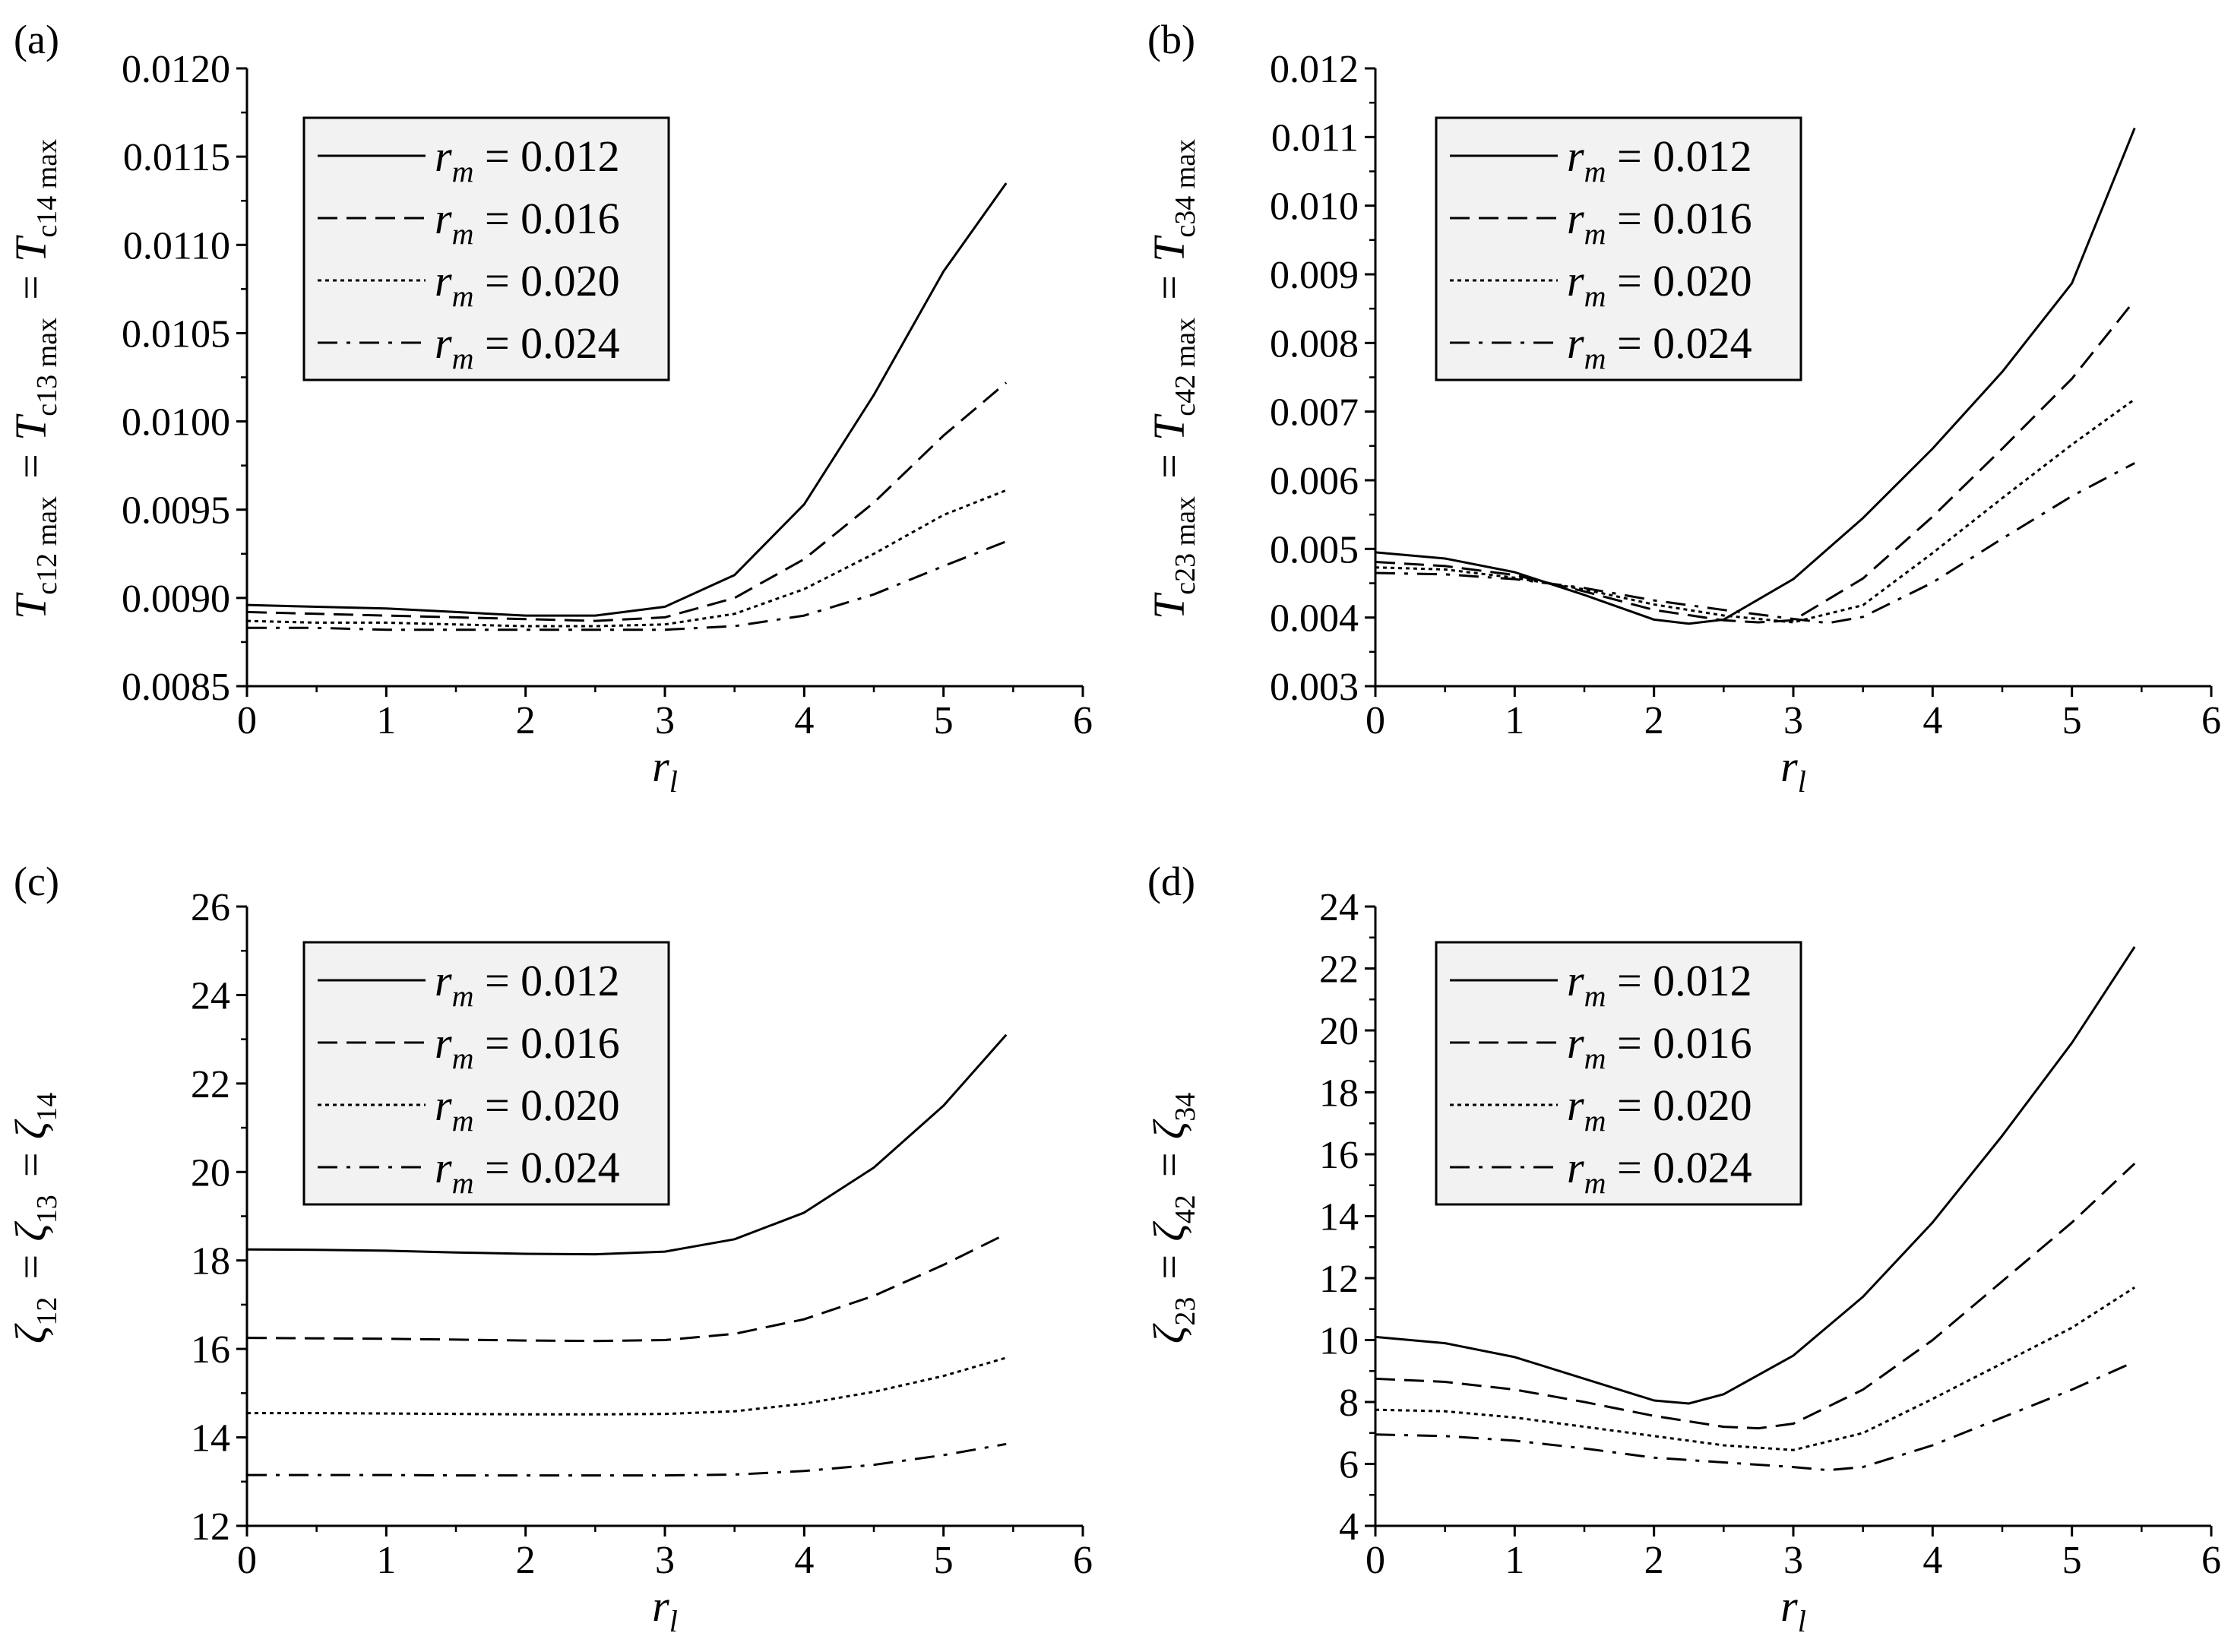  I want to click on y-tick-label: 0.005, so click(1314, 549).